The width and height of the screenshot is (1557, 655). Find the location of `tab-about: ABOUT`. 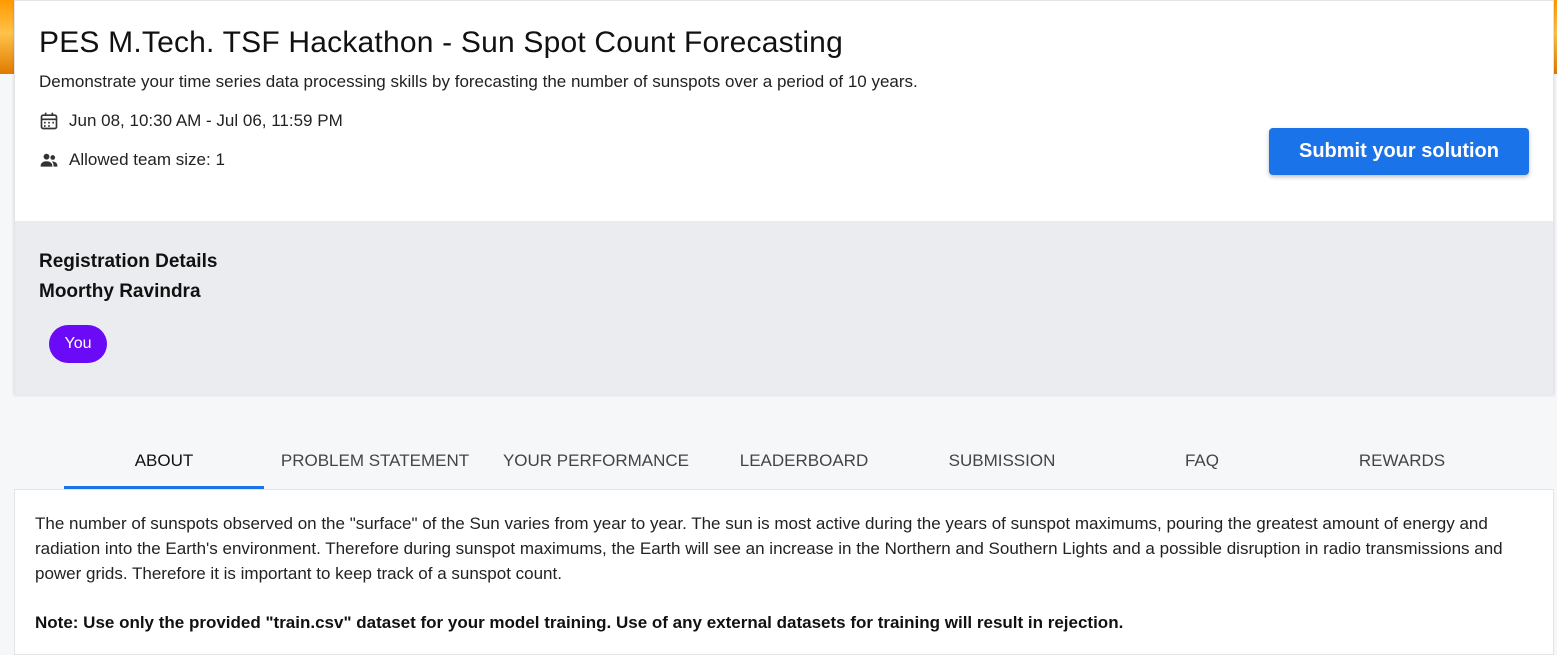

tab-about: ABOUT is located at coordinates (164, 460).